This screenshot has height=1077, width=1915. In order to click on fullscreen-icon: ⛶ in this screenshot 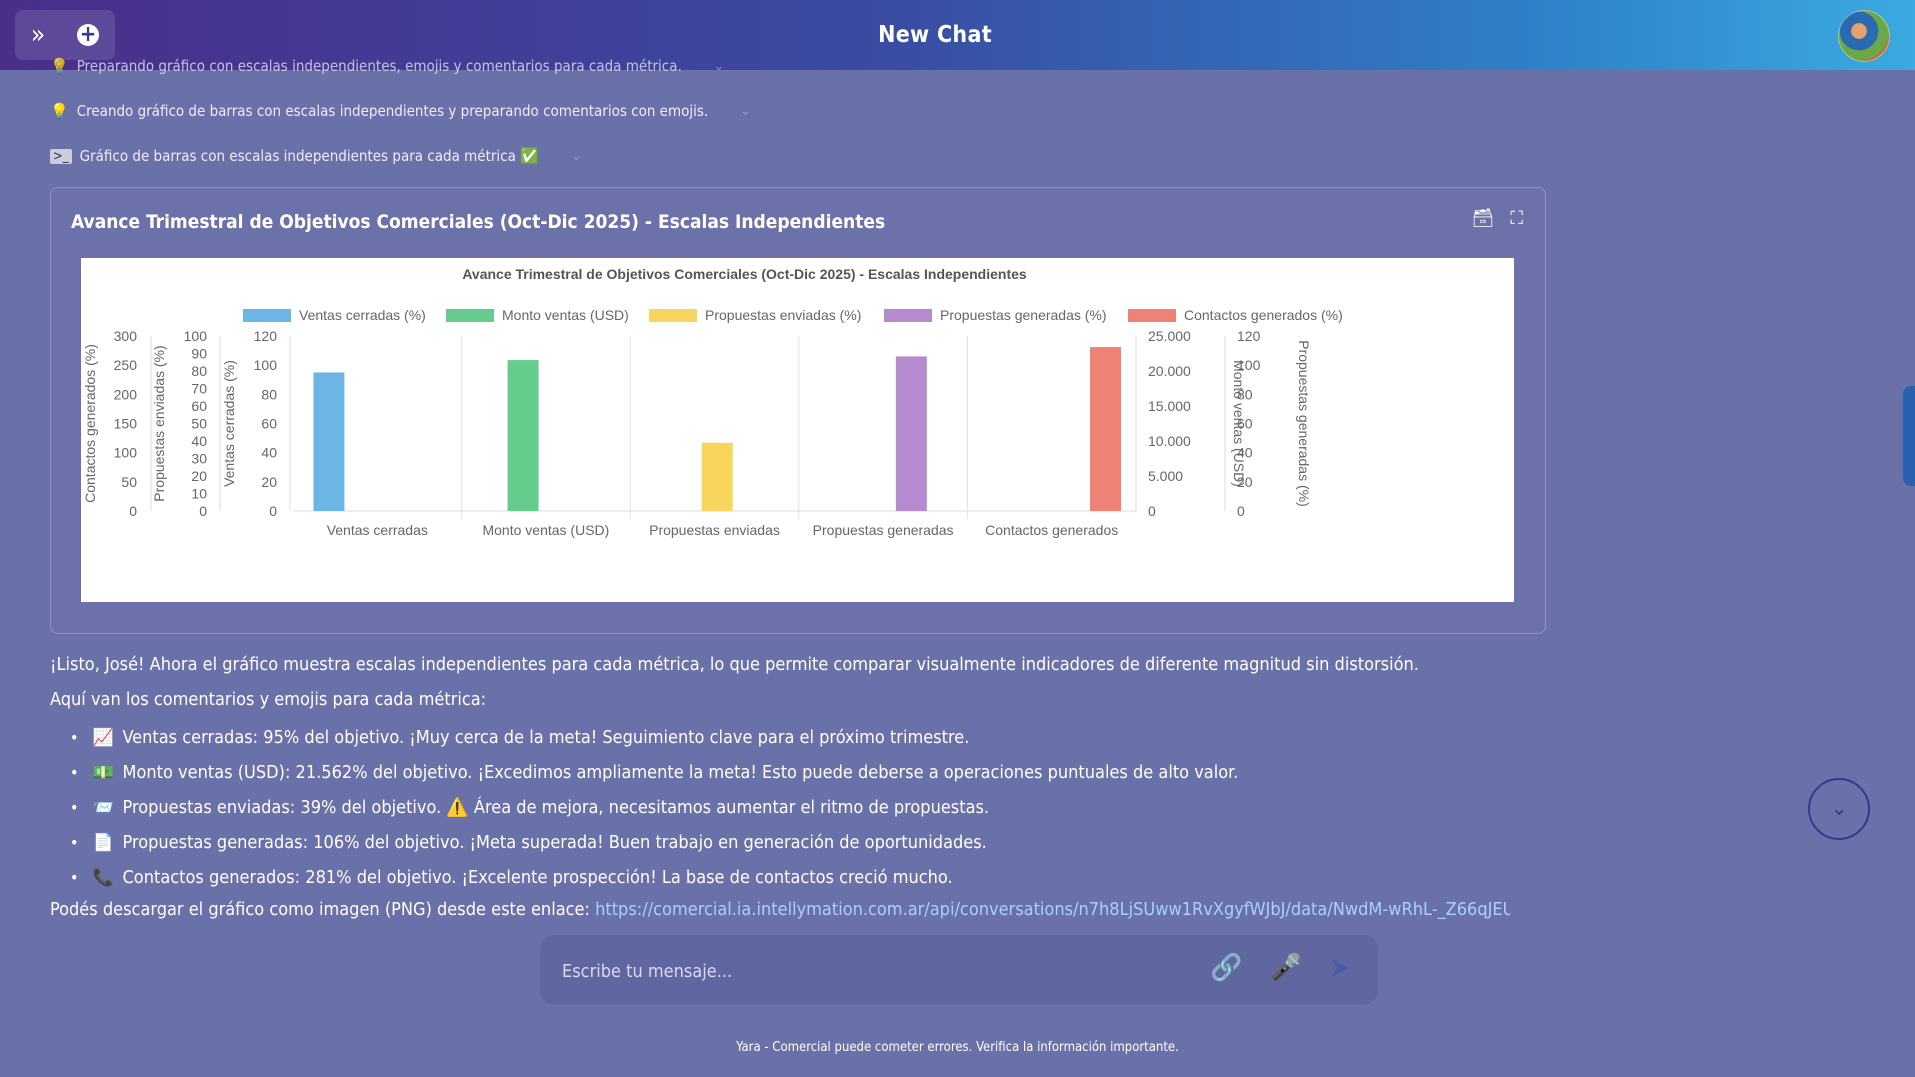, I will do `click(1516, 218)`.